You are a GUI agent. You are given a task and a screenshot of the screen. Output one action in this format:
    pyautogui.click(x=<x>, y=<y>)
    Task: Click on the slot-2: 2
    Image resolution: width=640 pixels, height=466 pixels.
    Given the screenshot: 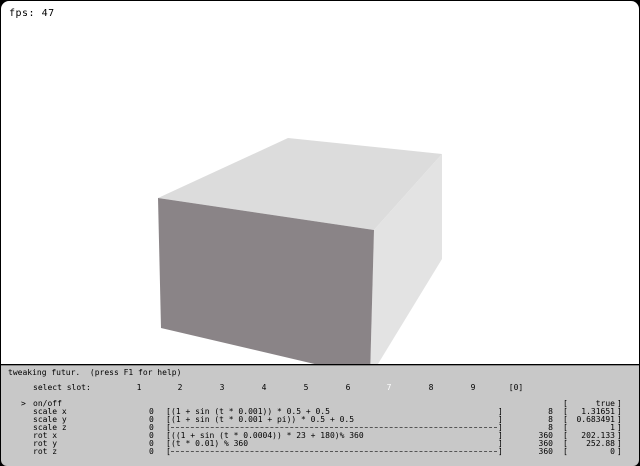 What is the action you would take?
    pyautogui.click(x=180, y=387)
    